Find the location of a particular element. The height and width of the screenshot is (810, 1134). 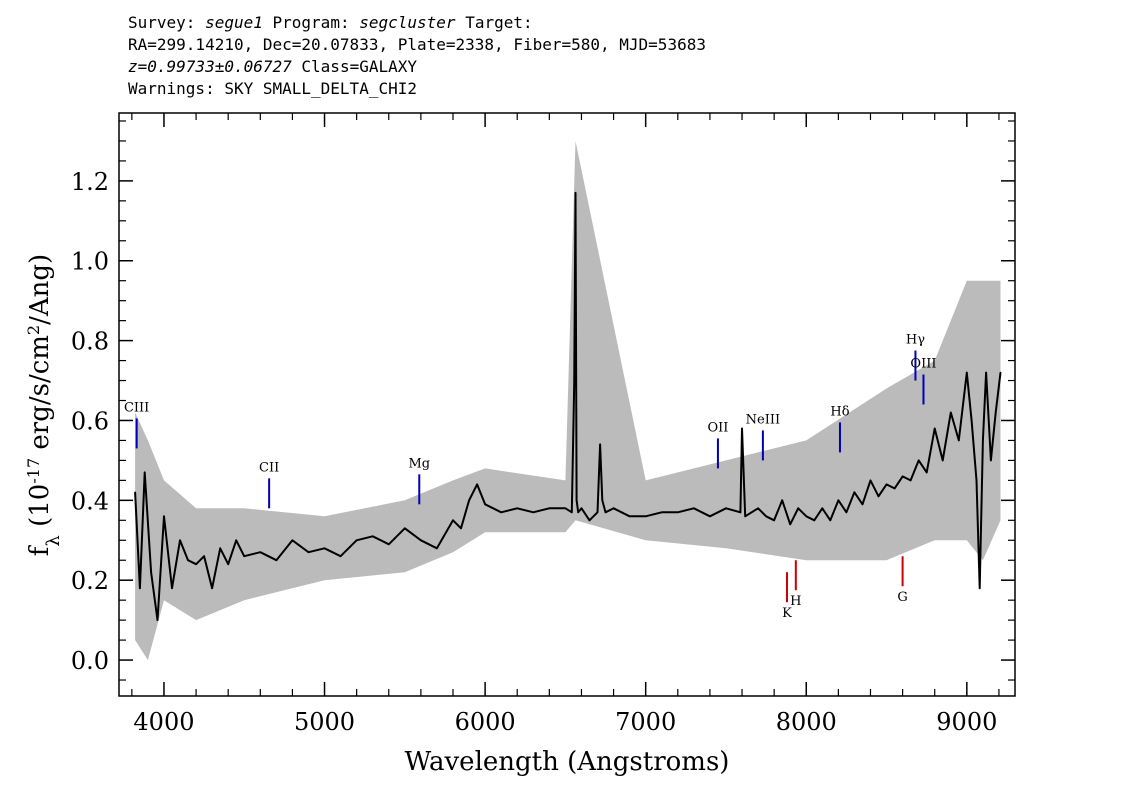

line-marker-label: OII is located at coordinates (717, 427).